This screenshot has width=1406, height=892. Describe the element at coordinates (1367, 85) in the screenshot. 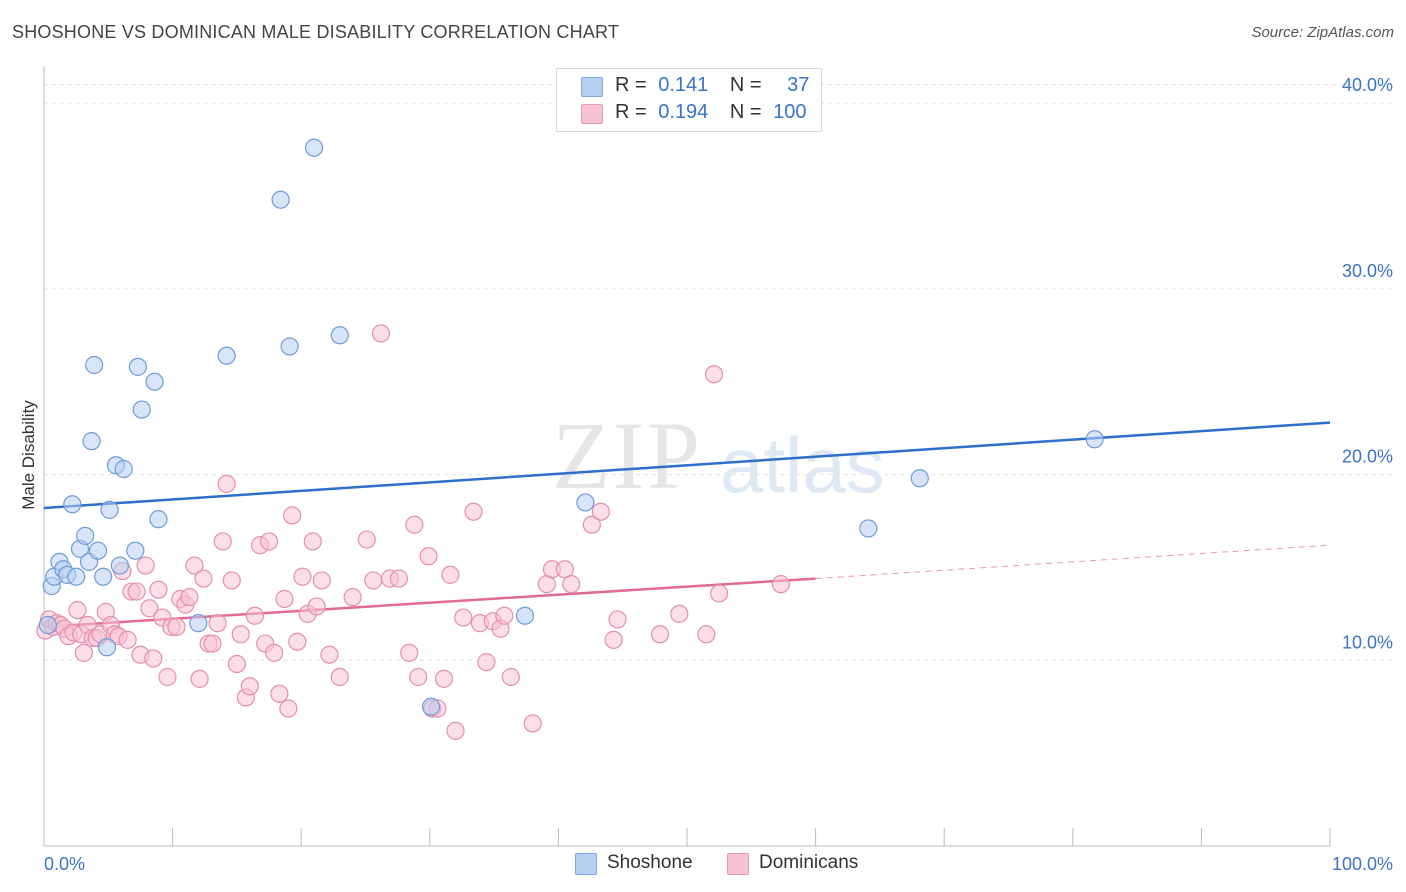

I see `y-tick-label: 40.0%` at that location.